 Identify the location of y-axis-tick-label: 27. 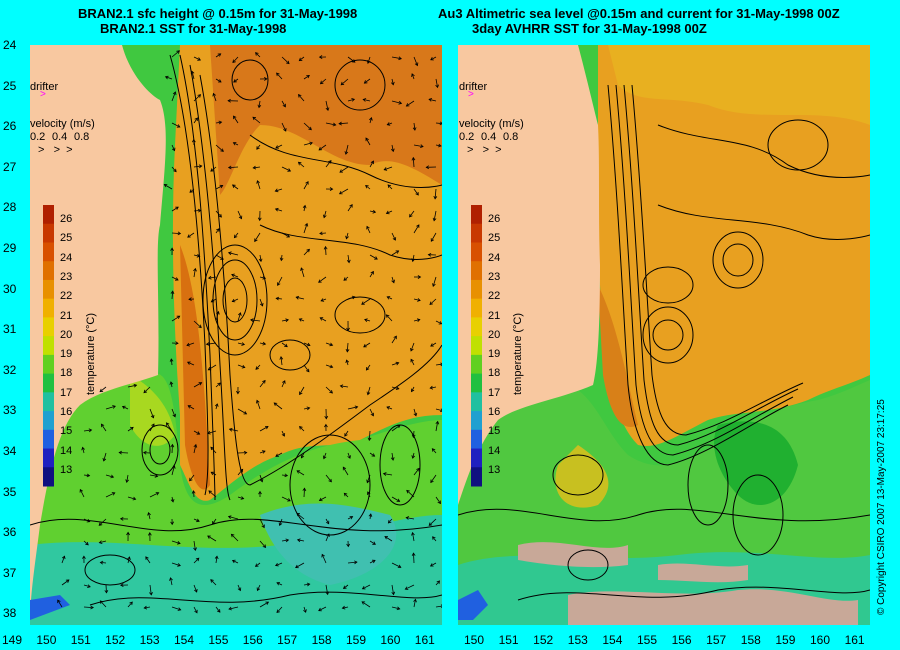
(10, 166).